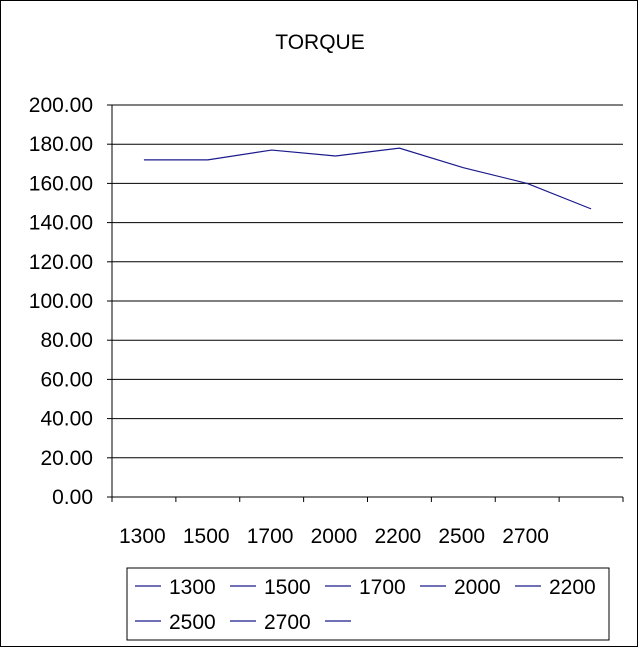  I want to click on x-tick-label: 2500, so click(461, 536).